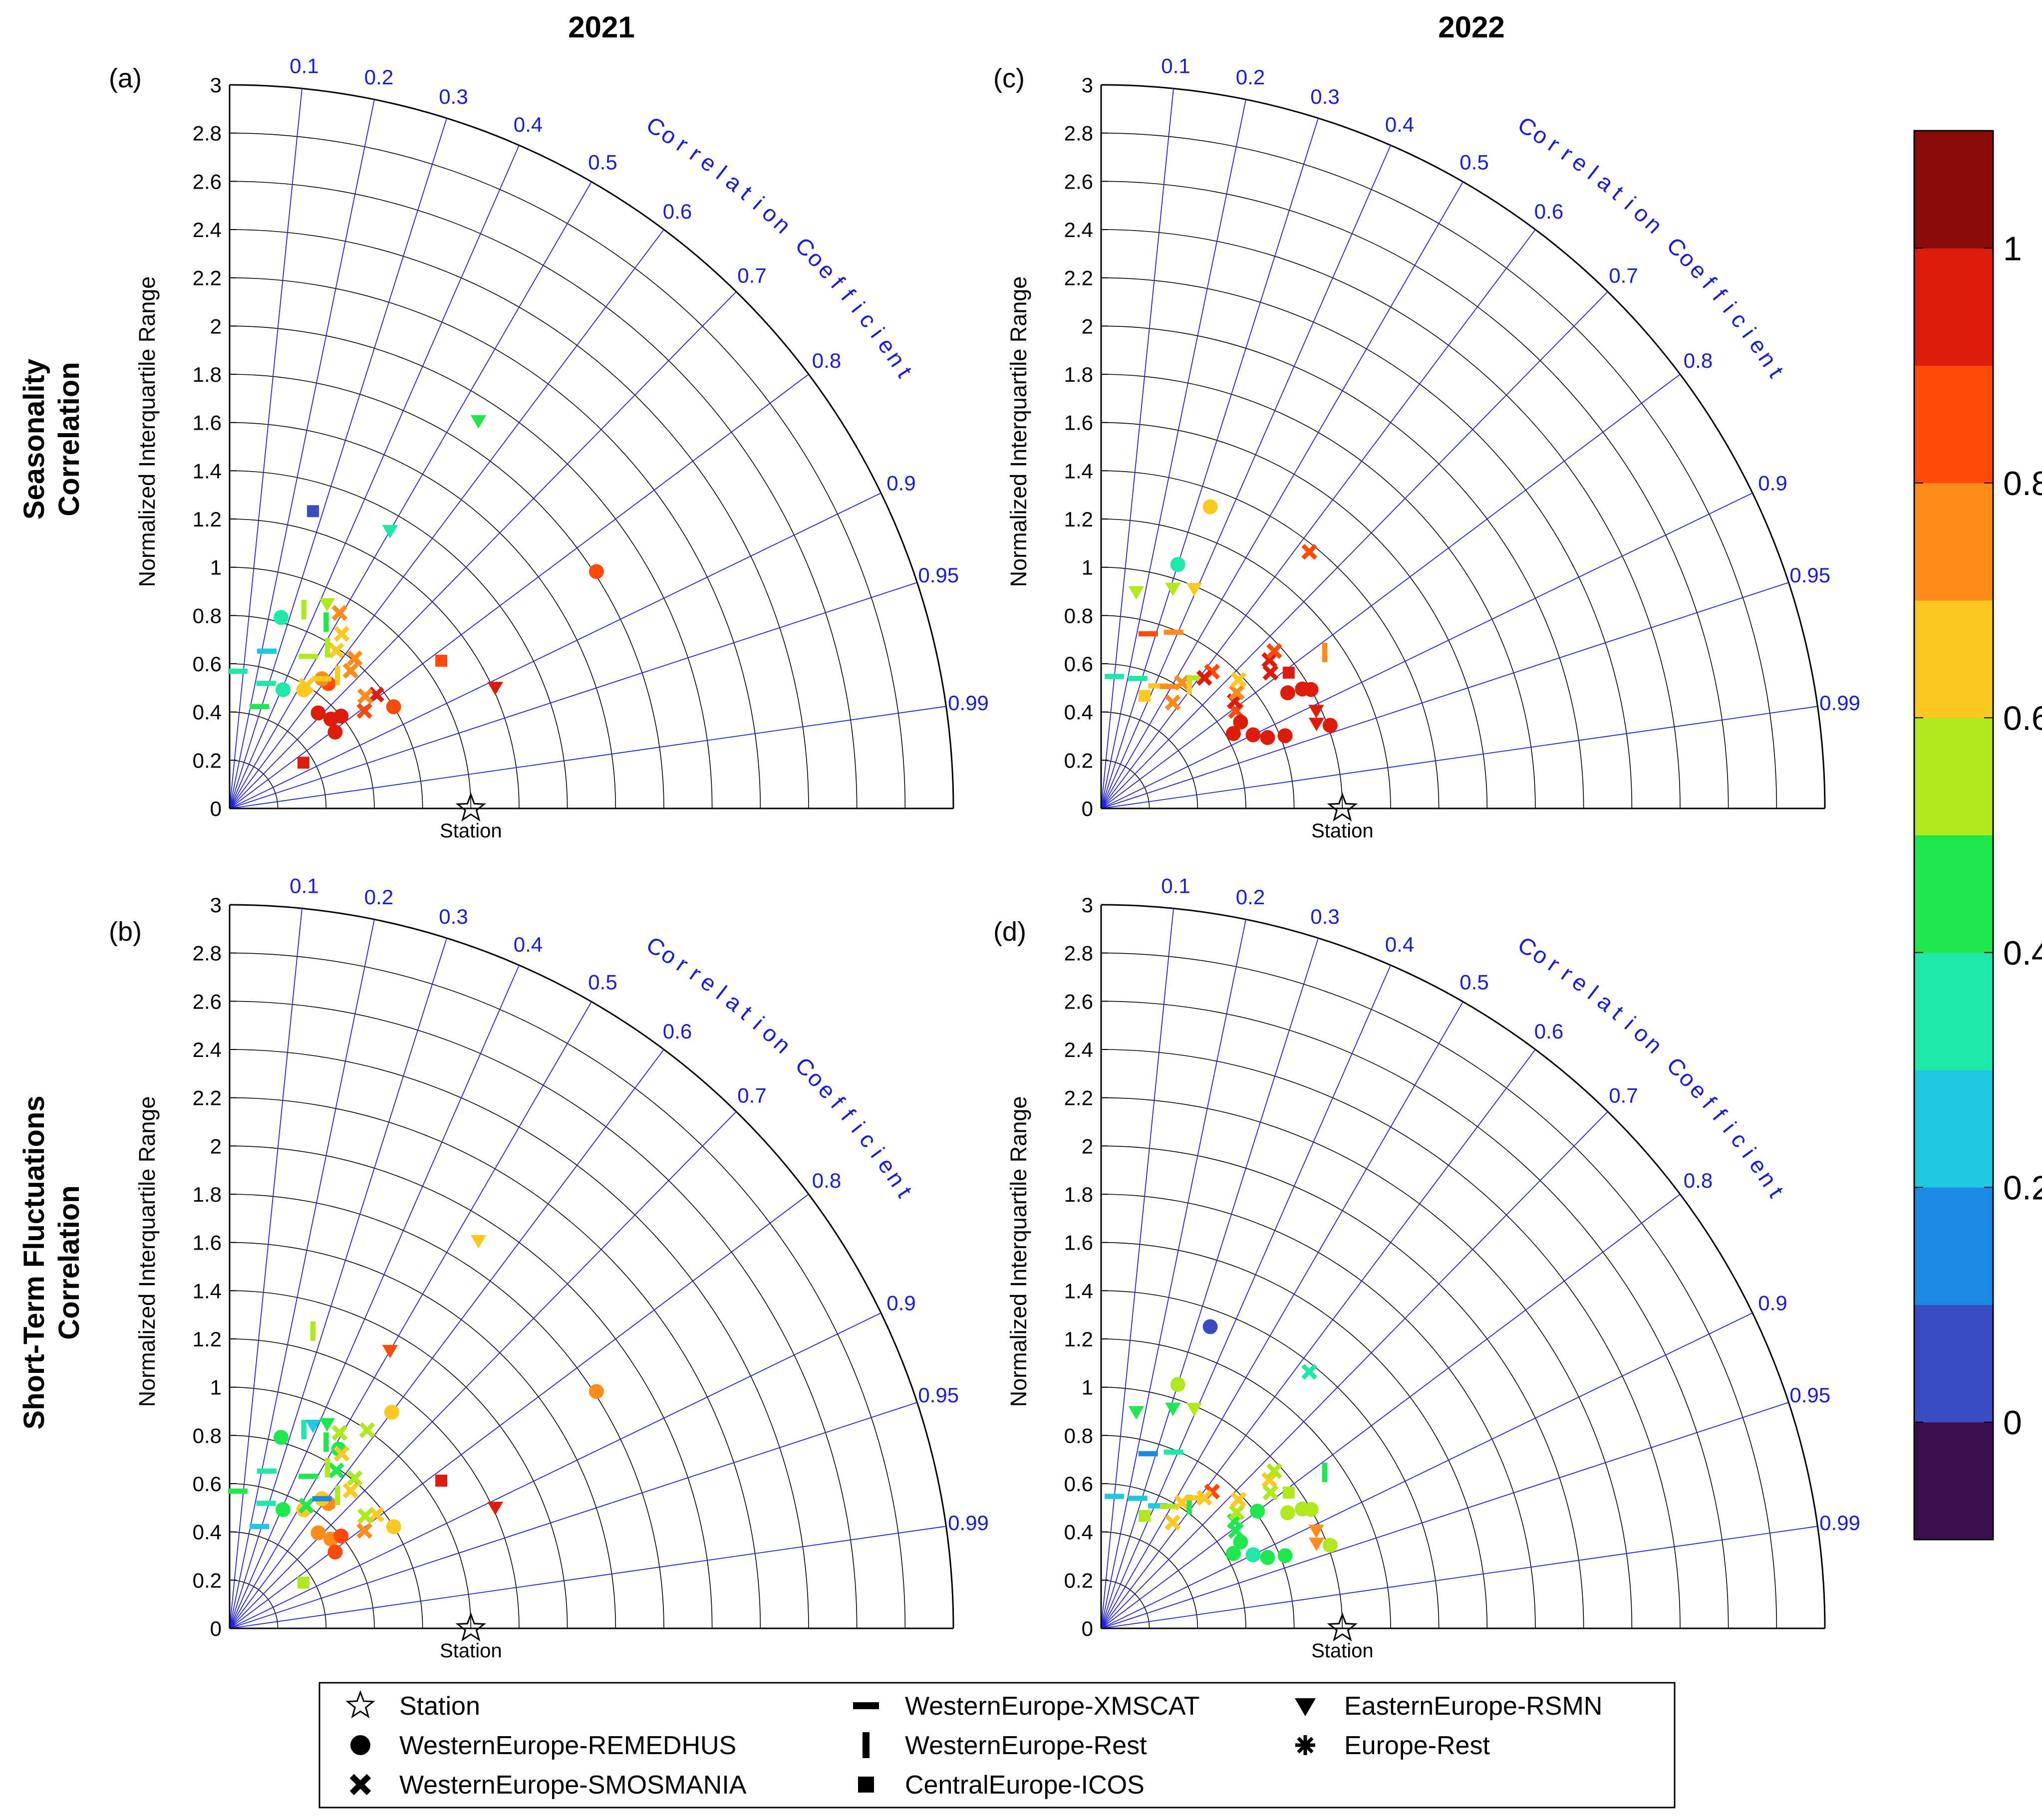 The width and height of the screenshot is (2042, 1820). I want to click on std-tick-label: 1.8, so click(1079, 1194).